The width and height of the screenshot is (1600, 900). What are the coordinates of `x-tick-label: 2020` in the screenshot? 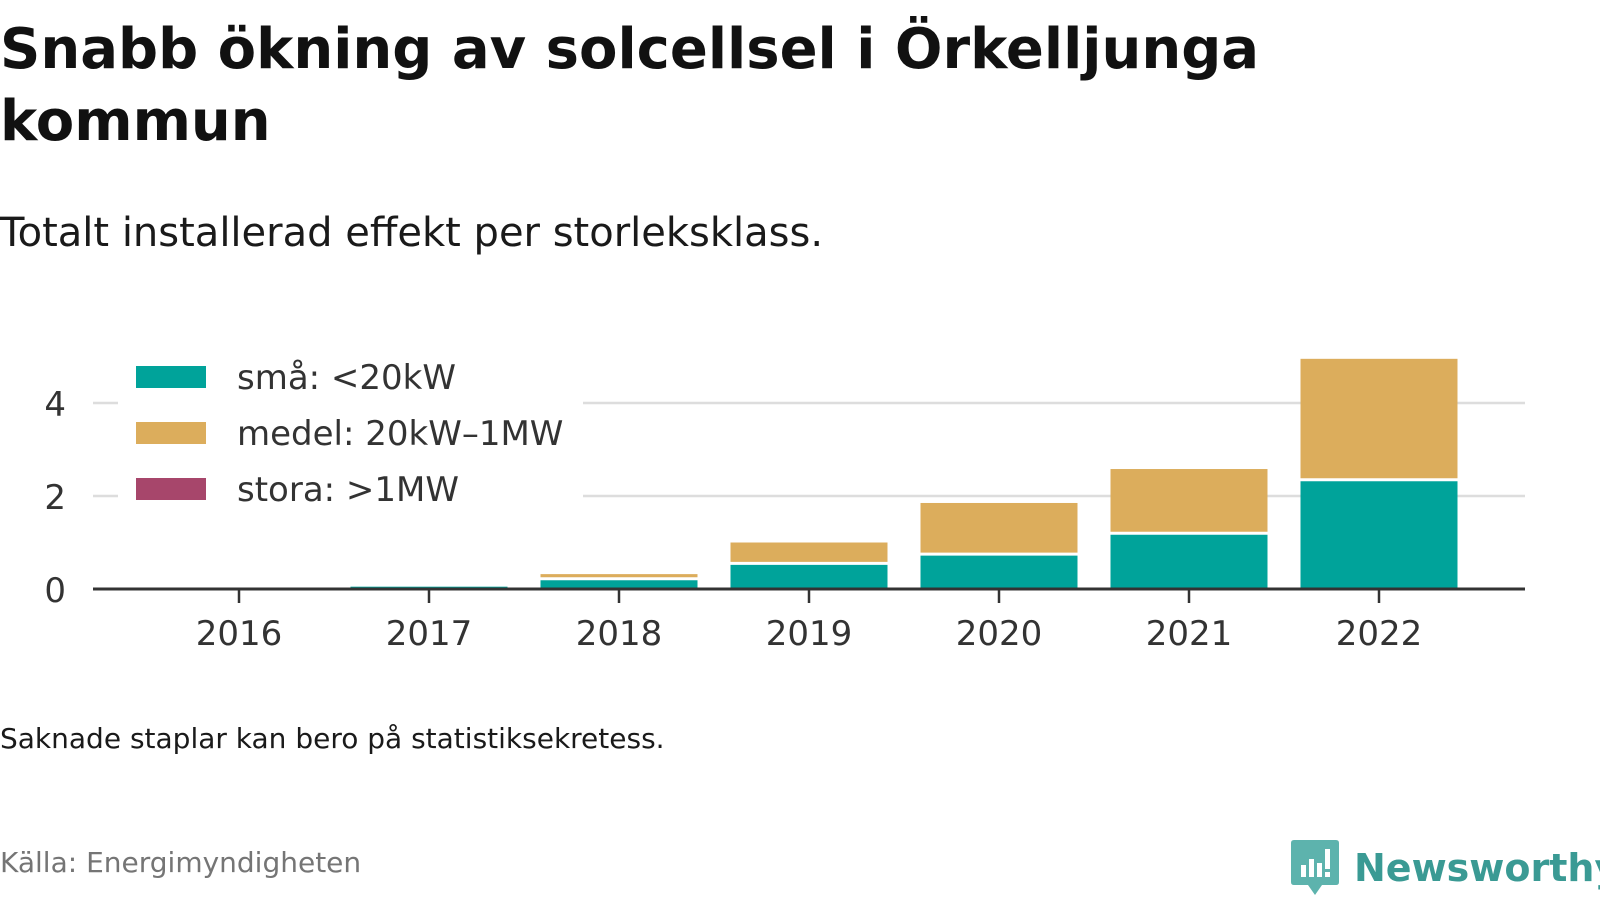 It's located at (999, 634).